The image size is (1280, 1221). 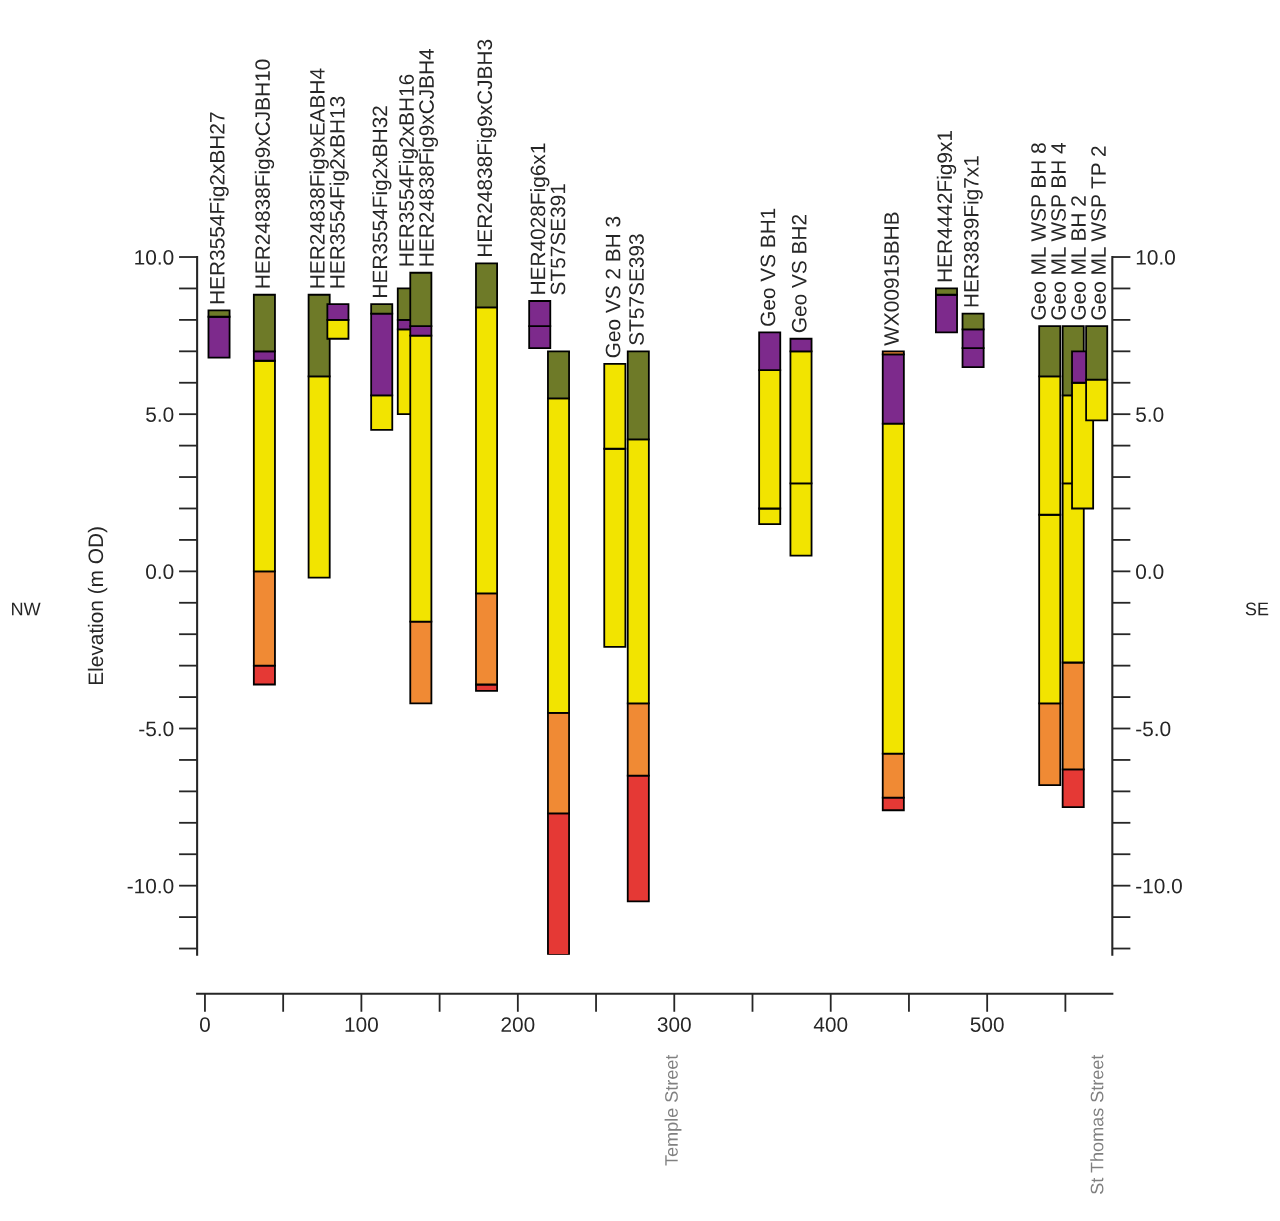 What do you see at coordinates (219, 208) in the screenshot?
I see `annotation: HER3554Fig2xBH27` at bounding box center [219, 208].